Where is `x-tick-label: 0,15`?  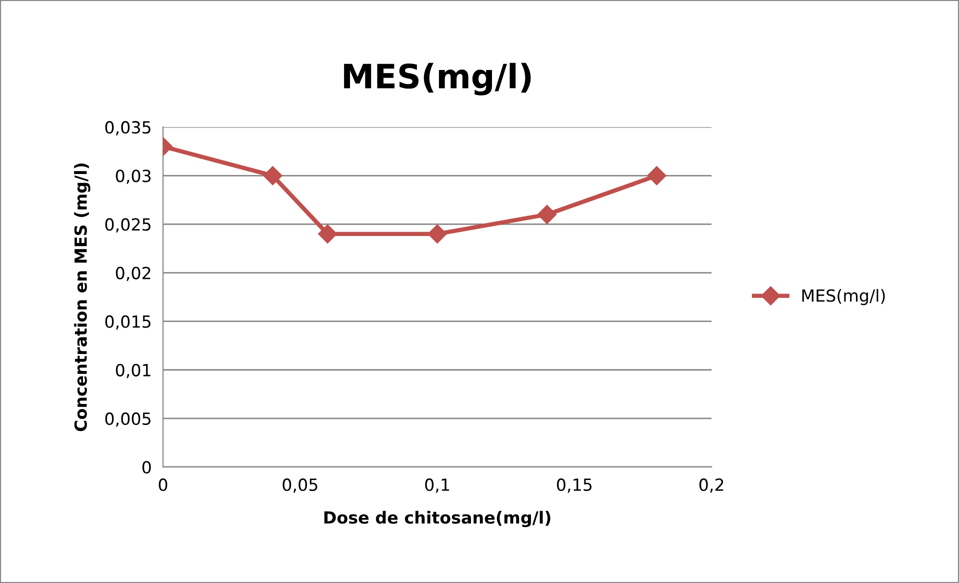 x-tick-label: 0,15 is located at coordinates (574, 485).